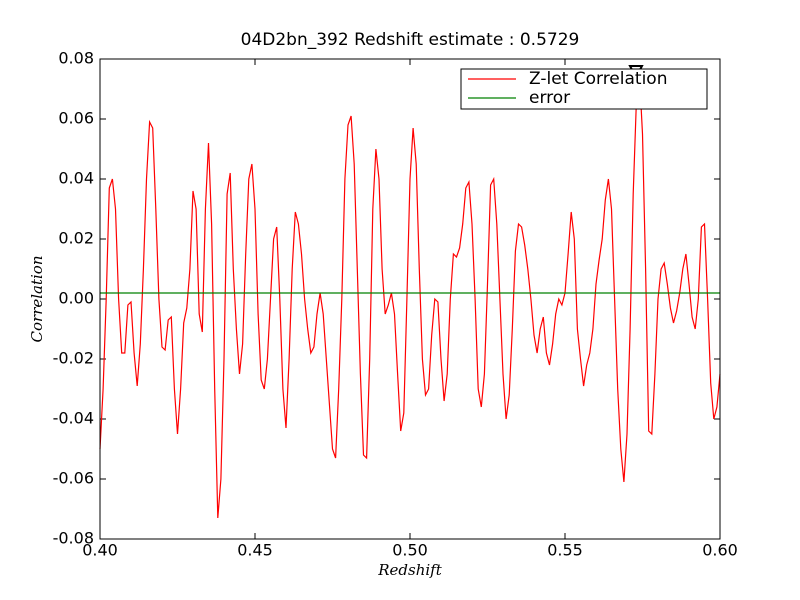 The height and width of the screenshot is (600, 800). Describe the element at coordinates (76, 298) in the screenshot. I see `y-tick-label: 0.00` at that location.